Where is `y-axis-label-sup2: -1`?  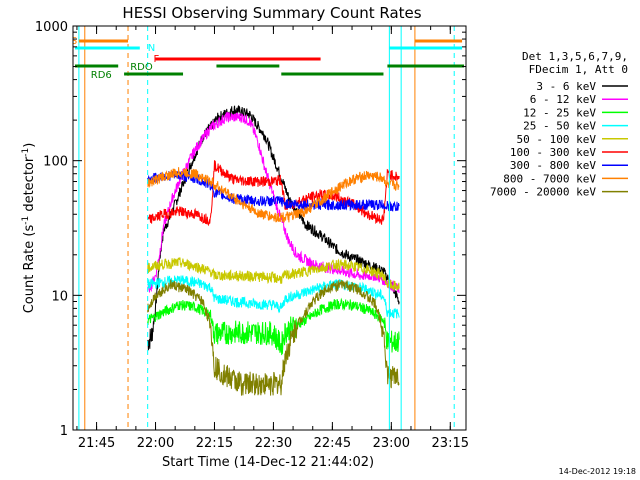
y-axis-label-sup2: -1 is located at coordinates (26, 152).